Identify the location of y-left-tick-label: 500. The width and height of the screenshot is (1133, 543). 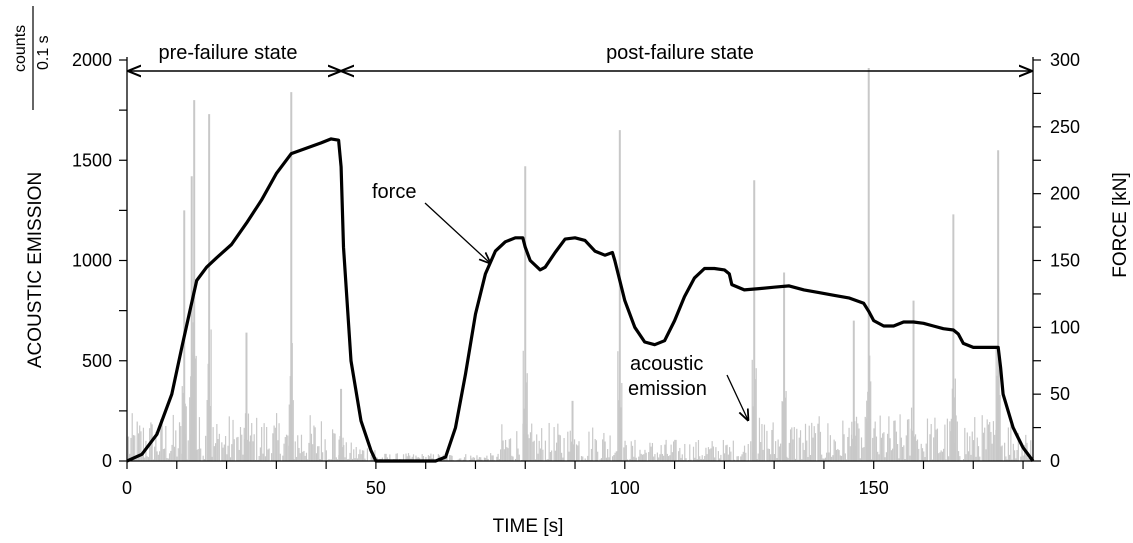
(97, 361).